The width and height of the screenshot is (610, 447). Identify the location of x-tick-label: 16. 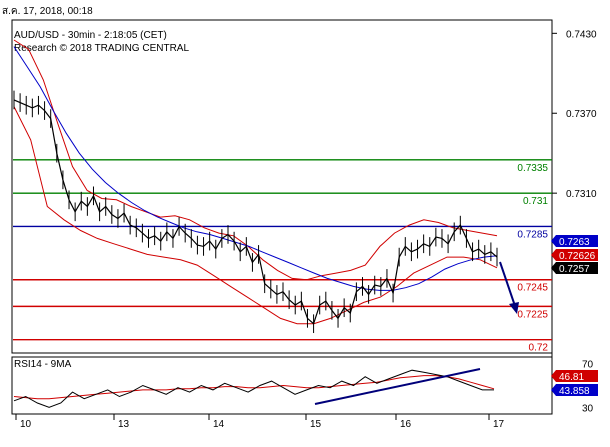
(406, 424).